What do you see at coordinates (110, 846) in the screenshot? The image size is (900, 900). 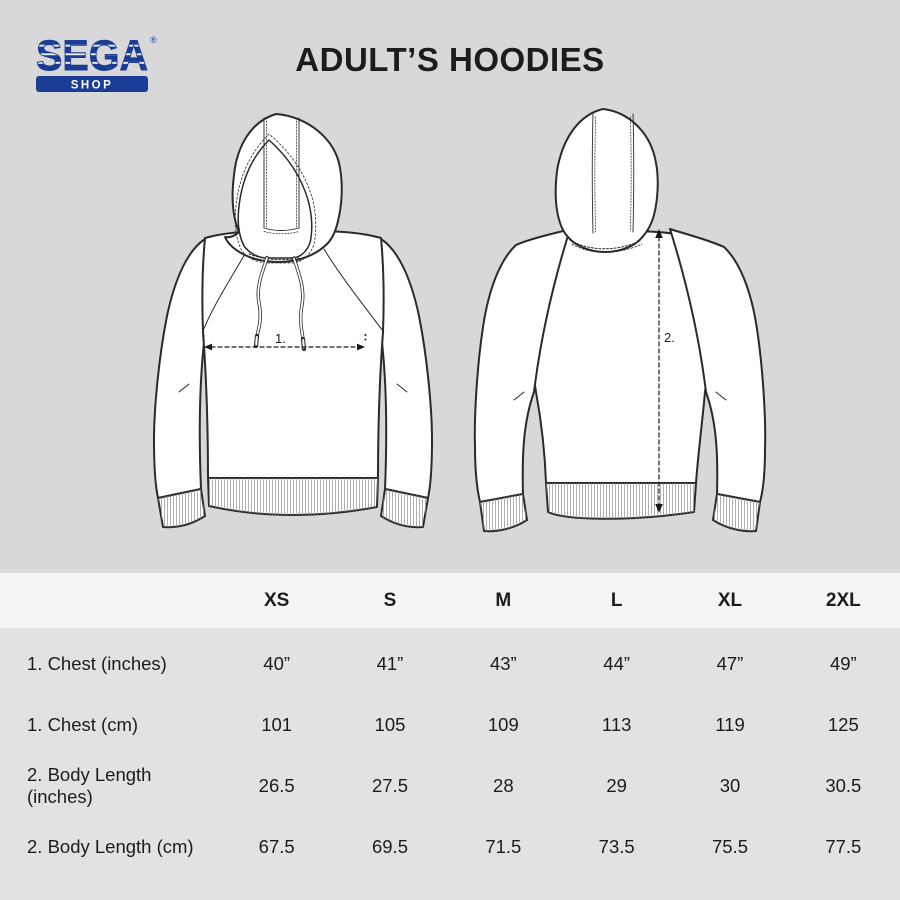 I see `row-label: 2. Body Length (cm)` at bounding box center [110, 846].